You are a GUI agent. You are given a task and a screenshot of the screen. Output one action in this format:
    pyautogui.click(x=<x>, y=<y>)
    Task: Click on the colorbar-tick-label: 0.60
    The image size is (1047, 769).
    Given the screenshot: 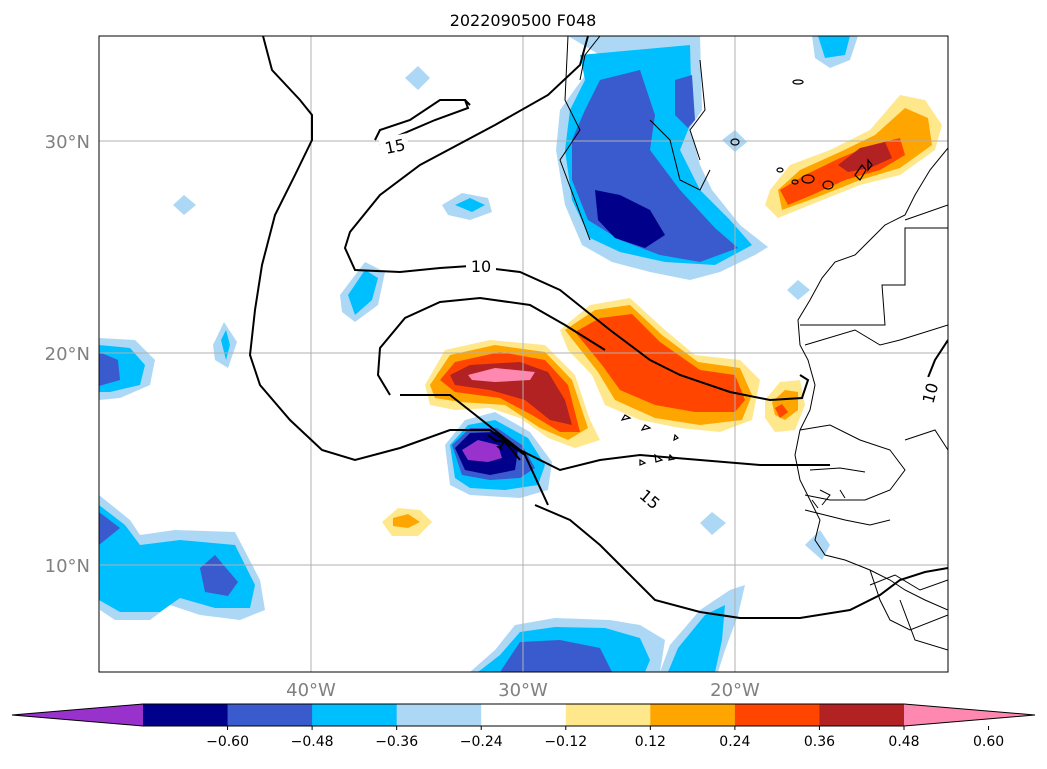 What is the action you would take?
    pyautogui.click(x=988, y=742)
    